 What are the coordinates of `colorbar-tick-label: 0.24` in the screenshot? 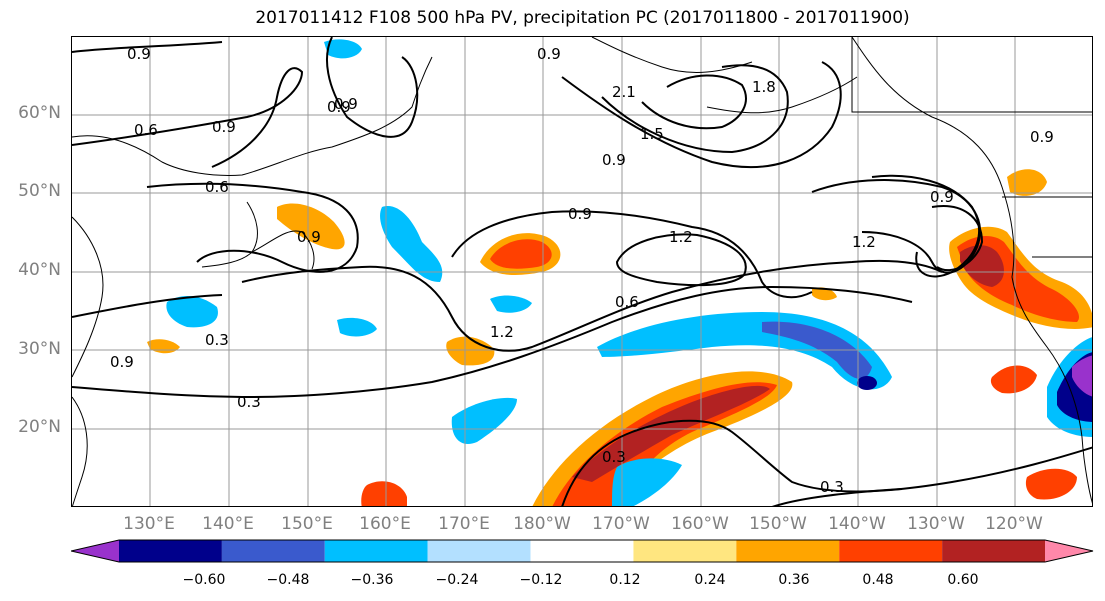 It's located at (710, 580).